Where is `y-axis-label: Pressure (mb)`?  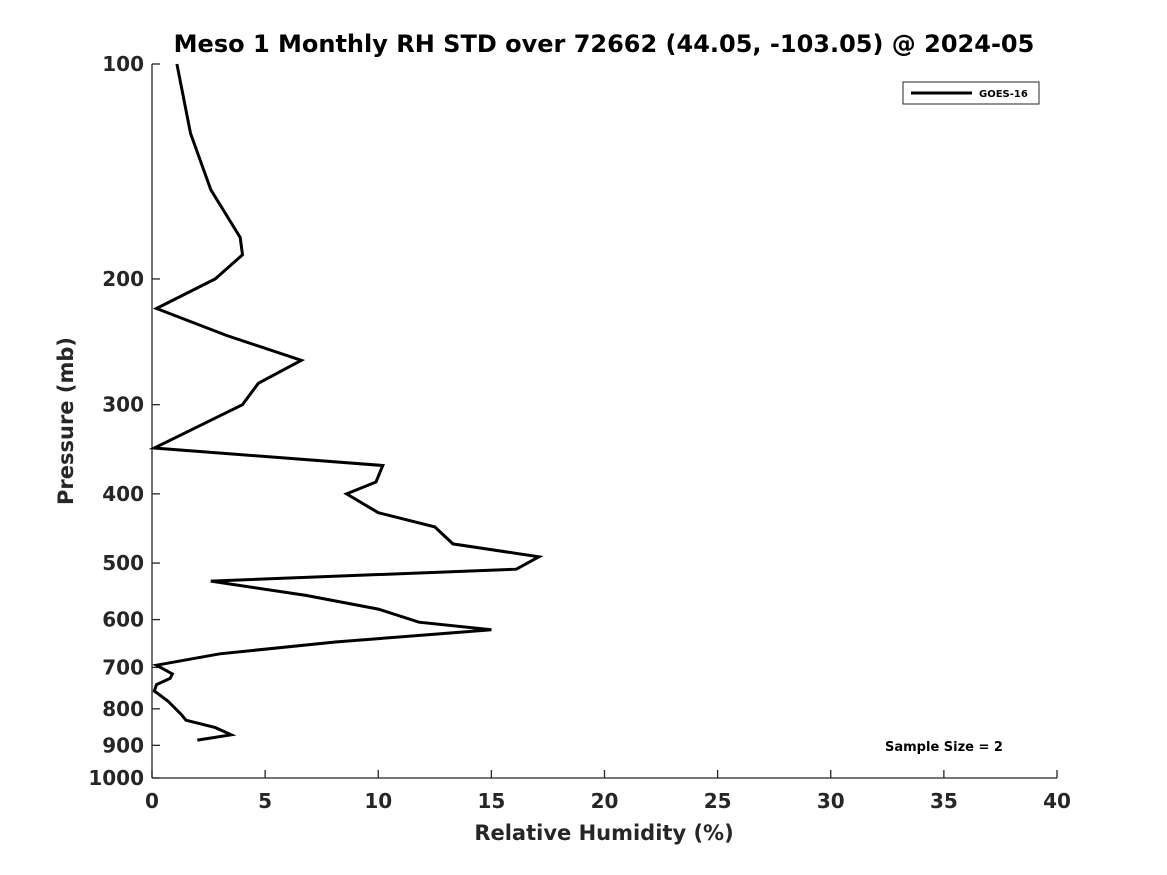
y-axis-label: Pressure (mb) is located at coordinates (66, 421).